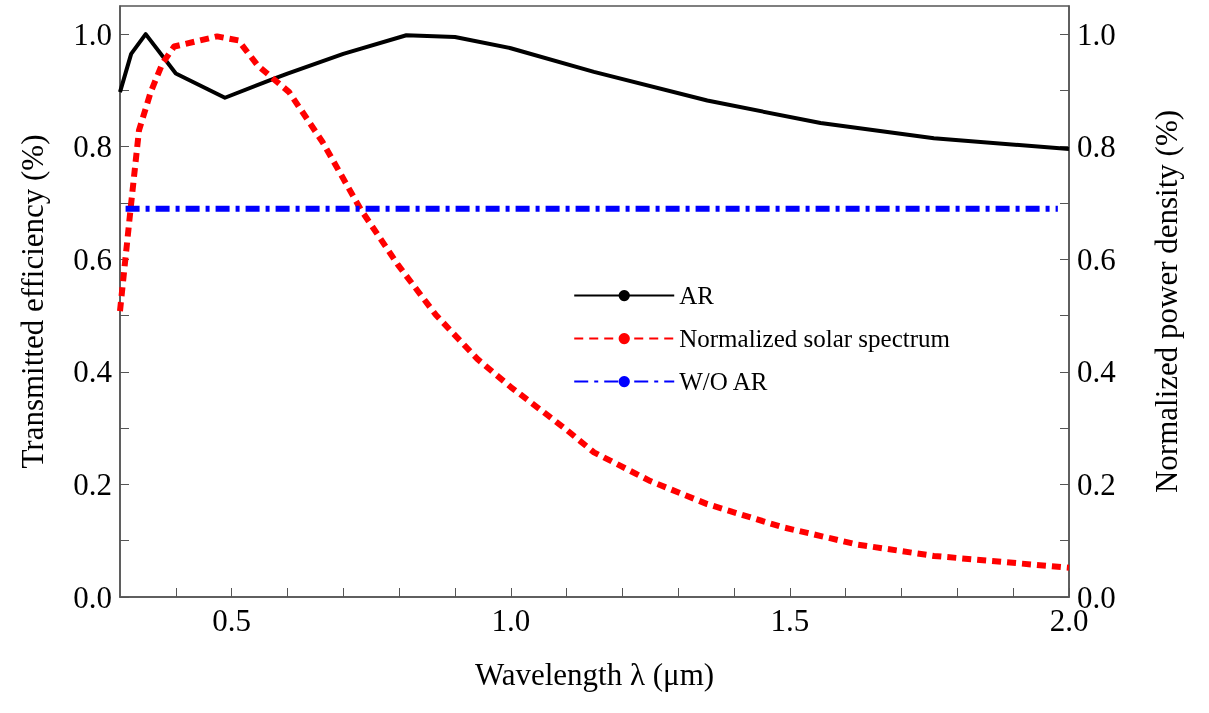 The image size is (1209, 713). What do you see at coordinates (723, 382) in the screenshot?
I see `legend-label: W/O AR` at bounding box center [723, 382].